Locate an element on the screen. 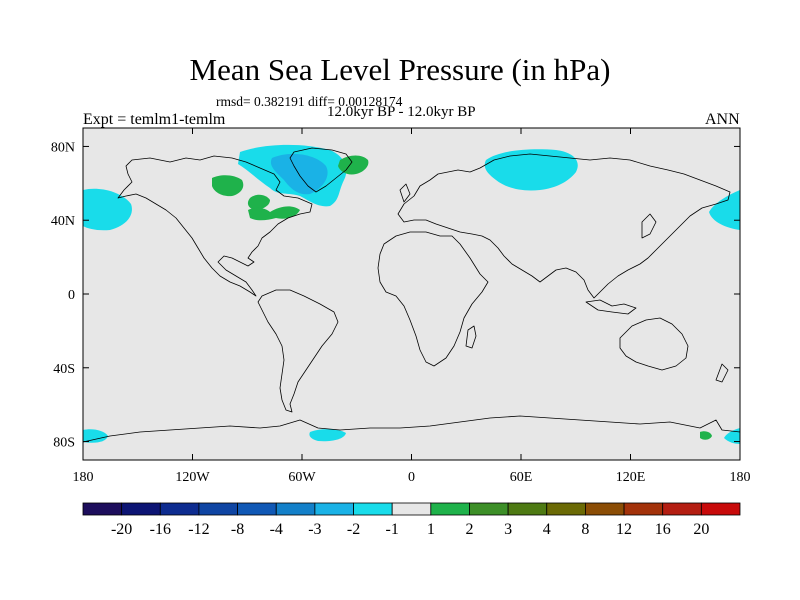 The height and width of the screenshot is (600, 800). coast-greenland is located at coordinates (321, 170).